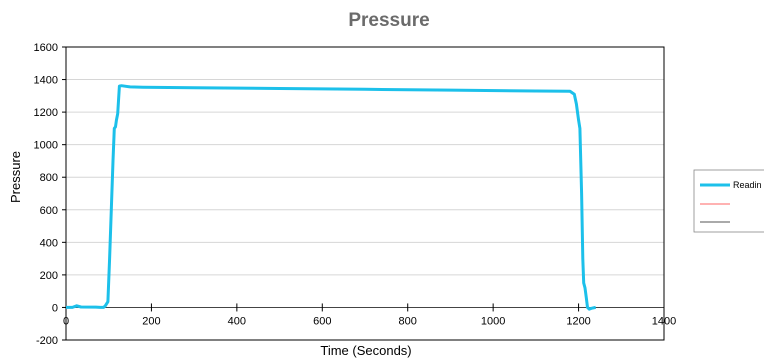  Describe the element at coordinates (46, 48) in the screenshot. I see `y-tick-label: 1600` at that location.